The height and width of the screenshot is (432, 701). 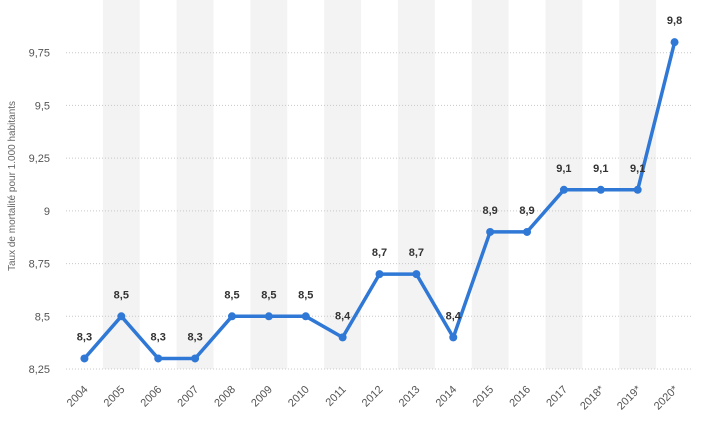 I want to click on x-tick-label: 2014, so click(x=447, y=397).